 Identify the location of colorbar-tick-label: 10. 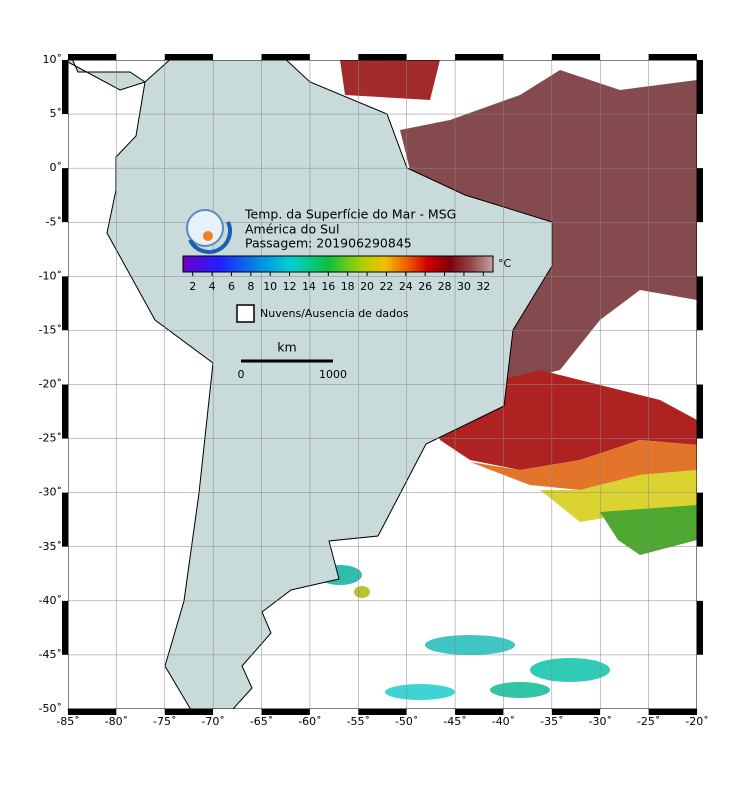
(270, 286).